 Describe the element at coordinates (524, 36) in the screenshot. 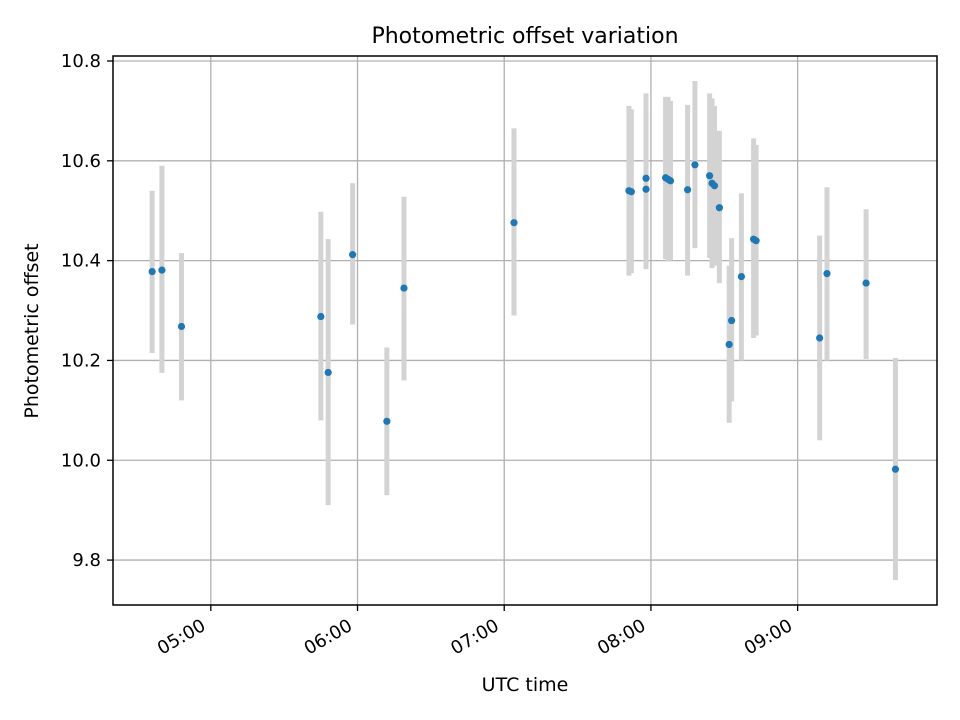

I see `chart-title: Photometric offset variation` at that location.